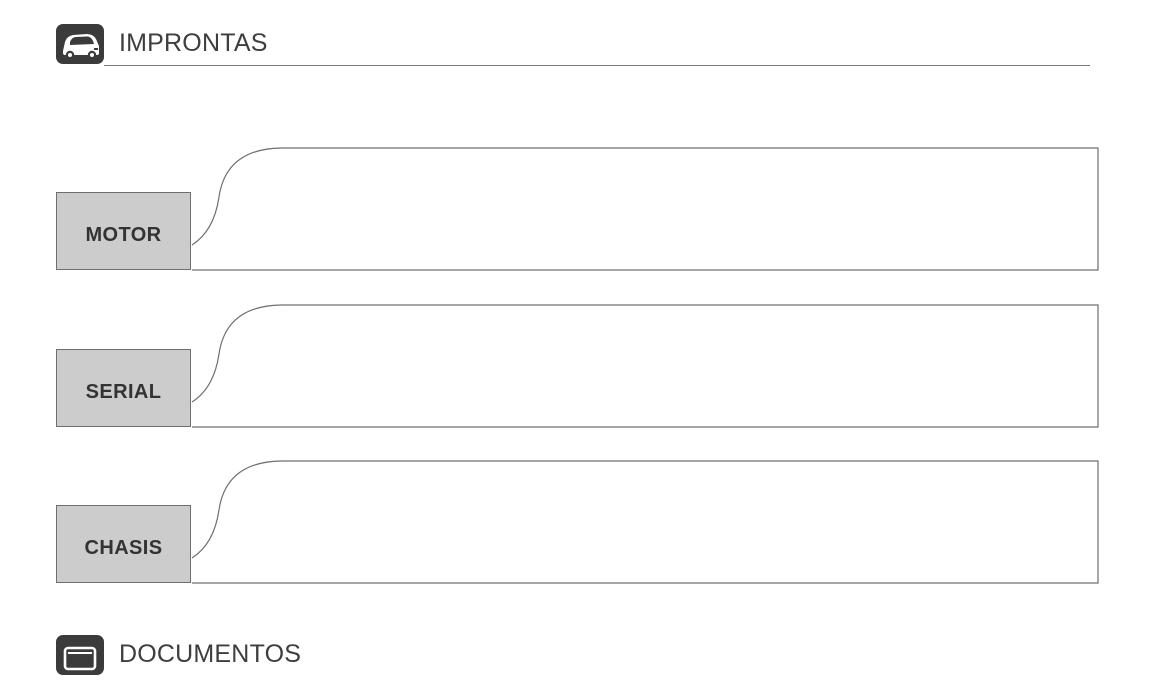 Image resolution: width=1174 pixels, height=680 pixels. What do you see at coordinates (80, 655) in the screenshot?
I see `document-window-icon` at bounding box center [80, 655].